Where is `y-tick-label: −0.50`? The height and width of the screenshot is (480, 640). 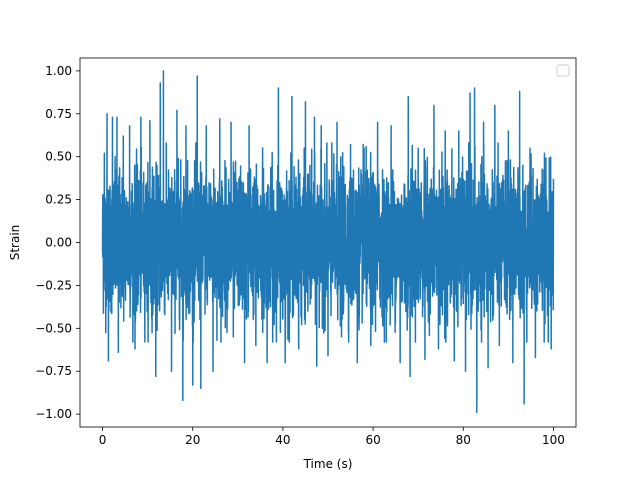
y-tick-label: −0.50 is located at coordinates (53, 328).